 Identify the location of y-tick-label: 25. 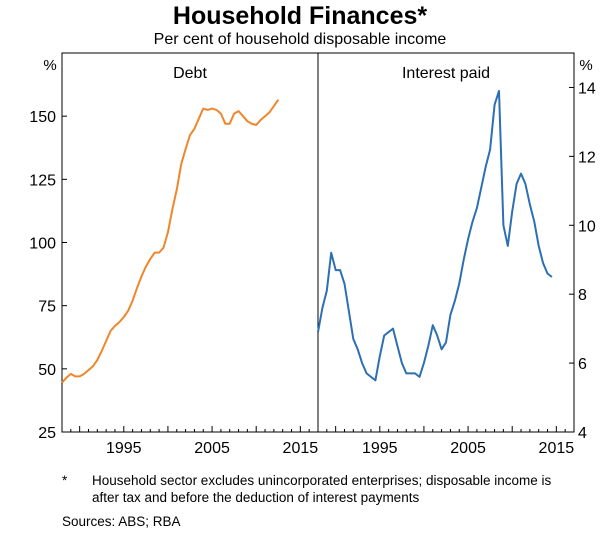
(47, 433).